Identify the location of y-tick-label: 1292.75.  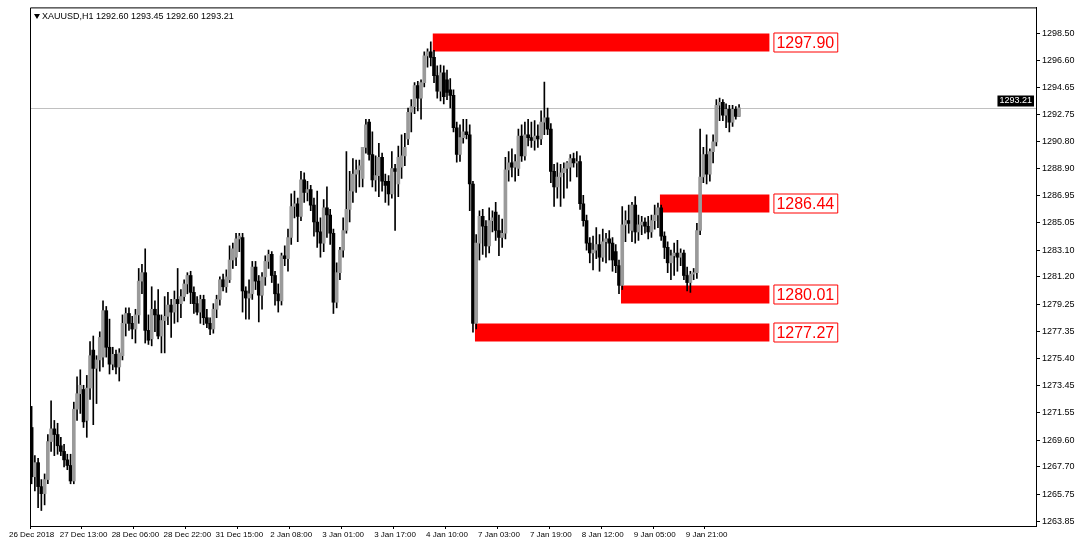
(1058, 113).